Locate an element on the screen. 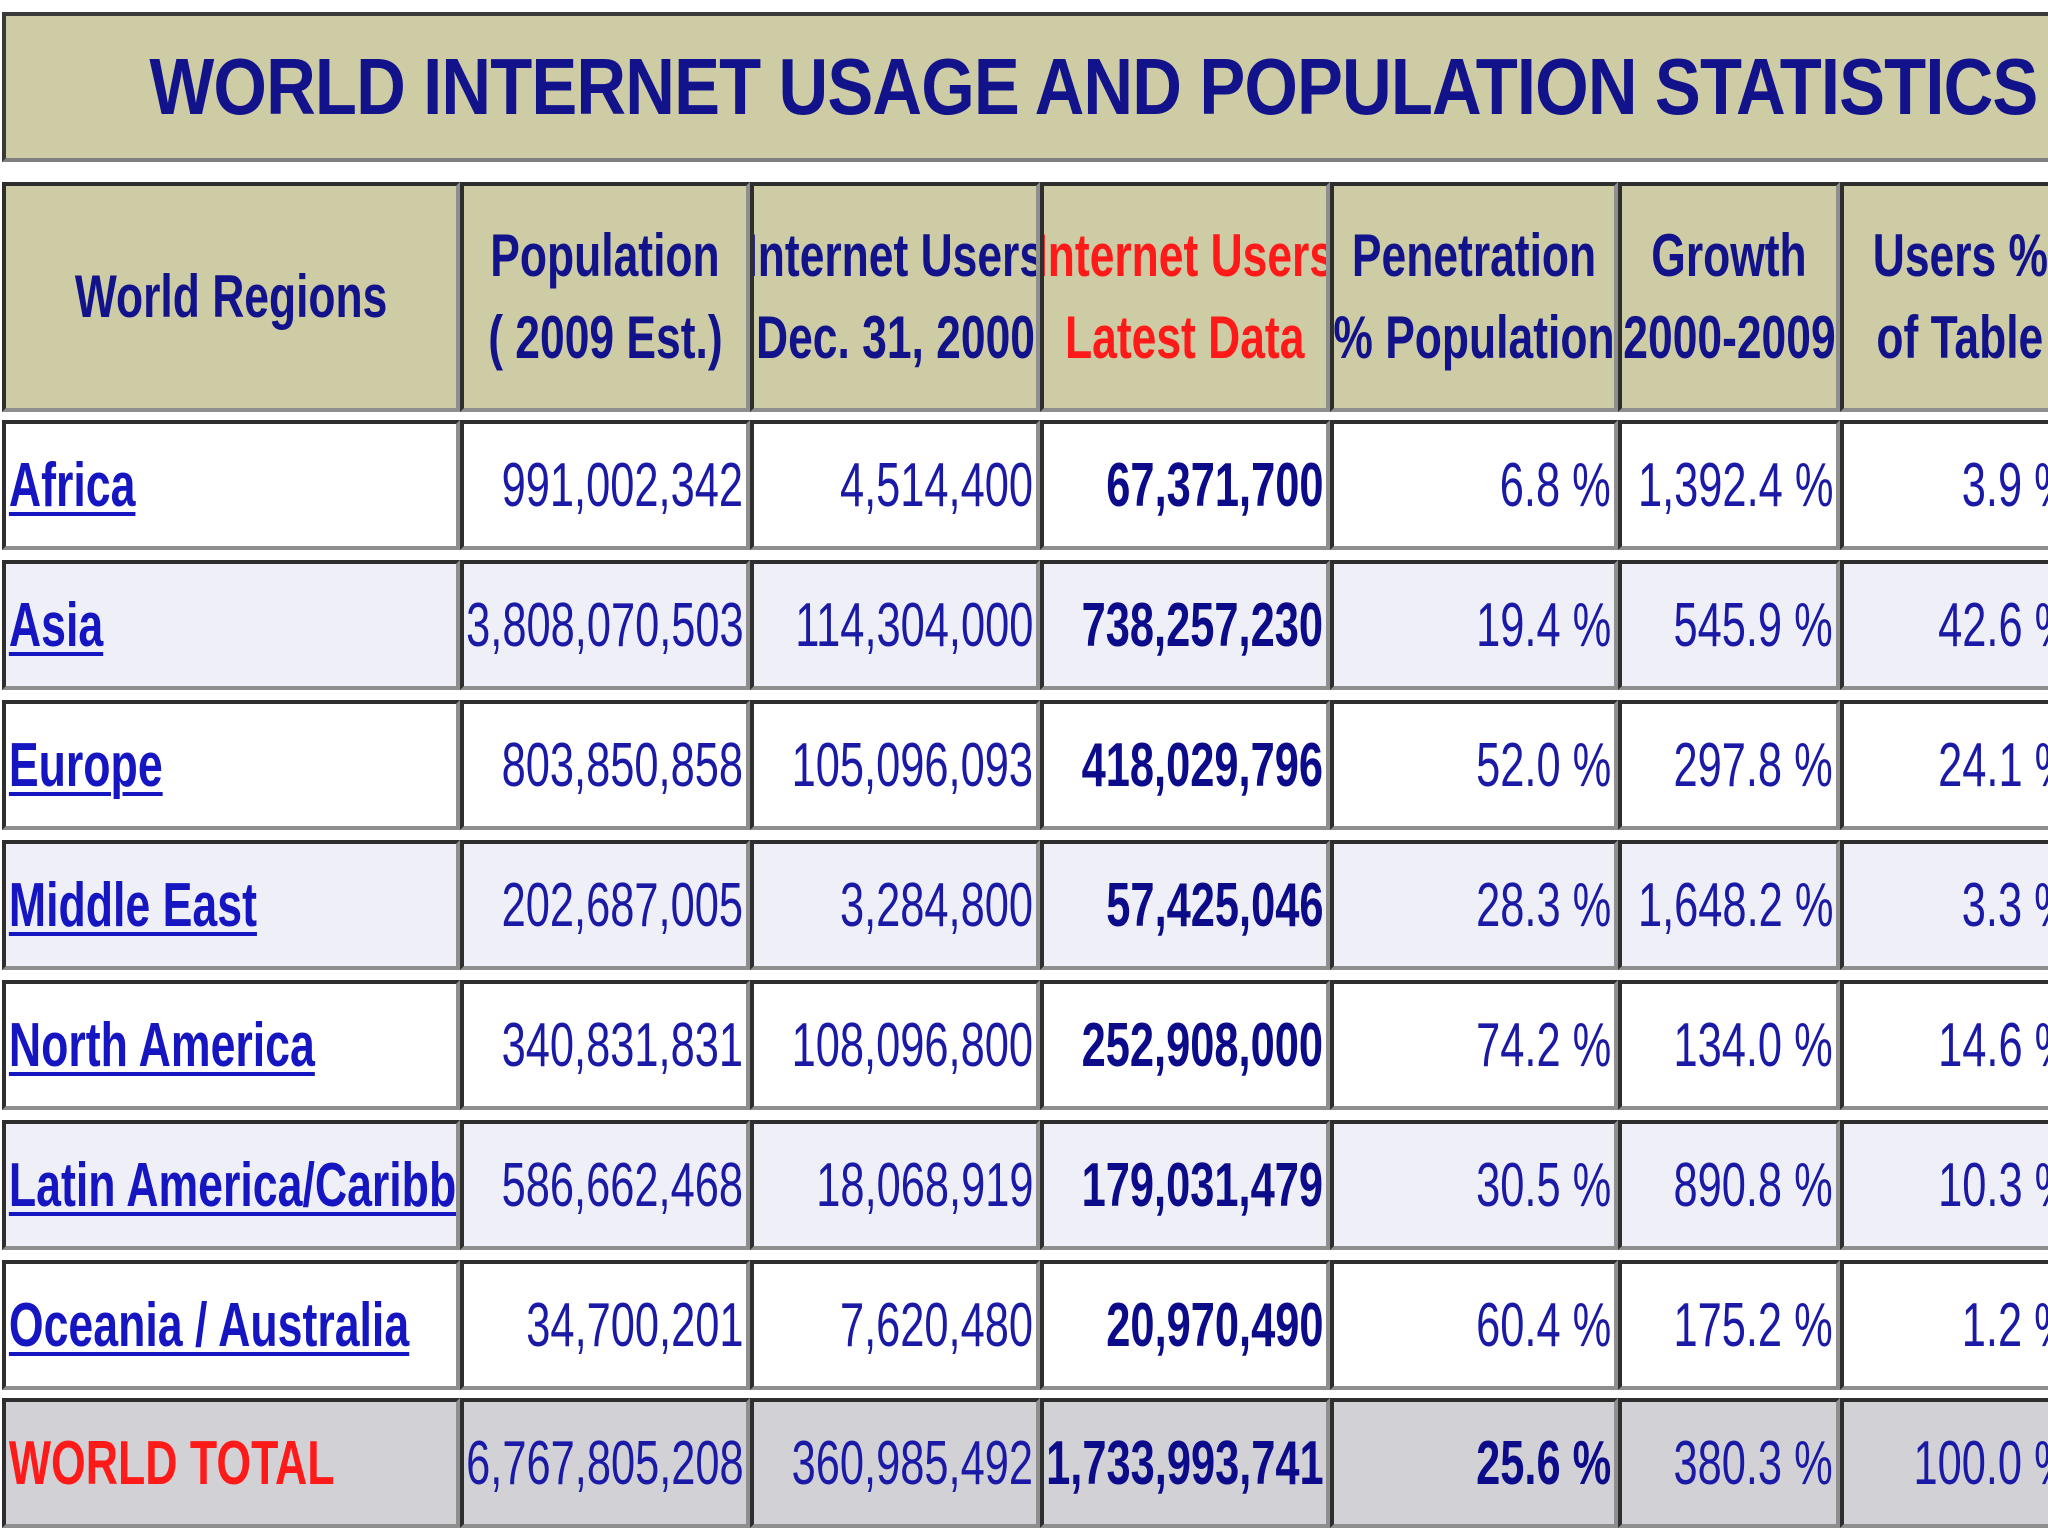  region-link: Asia is located at coordinates (56, 625).